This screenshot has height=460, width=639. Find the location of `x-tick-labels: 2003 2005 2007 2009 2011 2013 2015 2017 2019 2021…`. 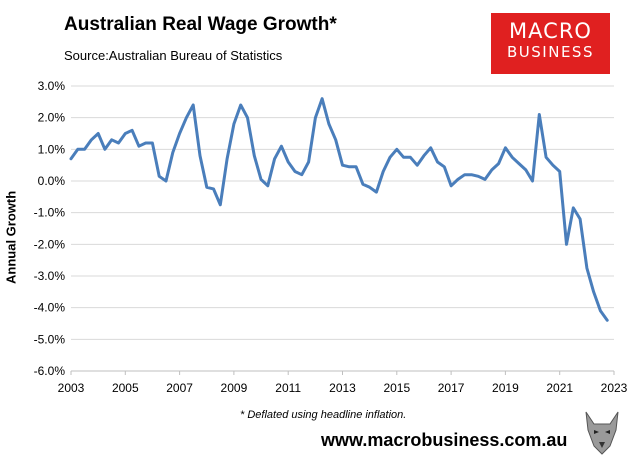

x-tick-labels: 2003 2005 2007 2009 2011 2013 2015 2017 2019 2021… is located at coordinates (343, 383).